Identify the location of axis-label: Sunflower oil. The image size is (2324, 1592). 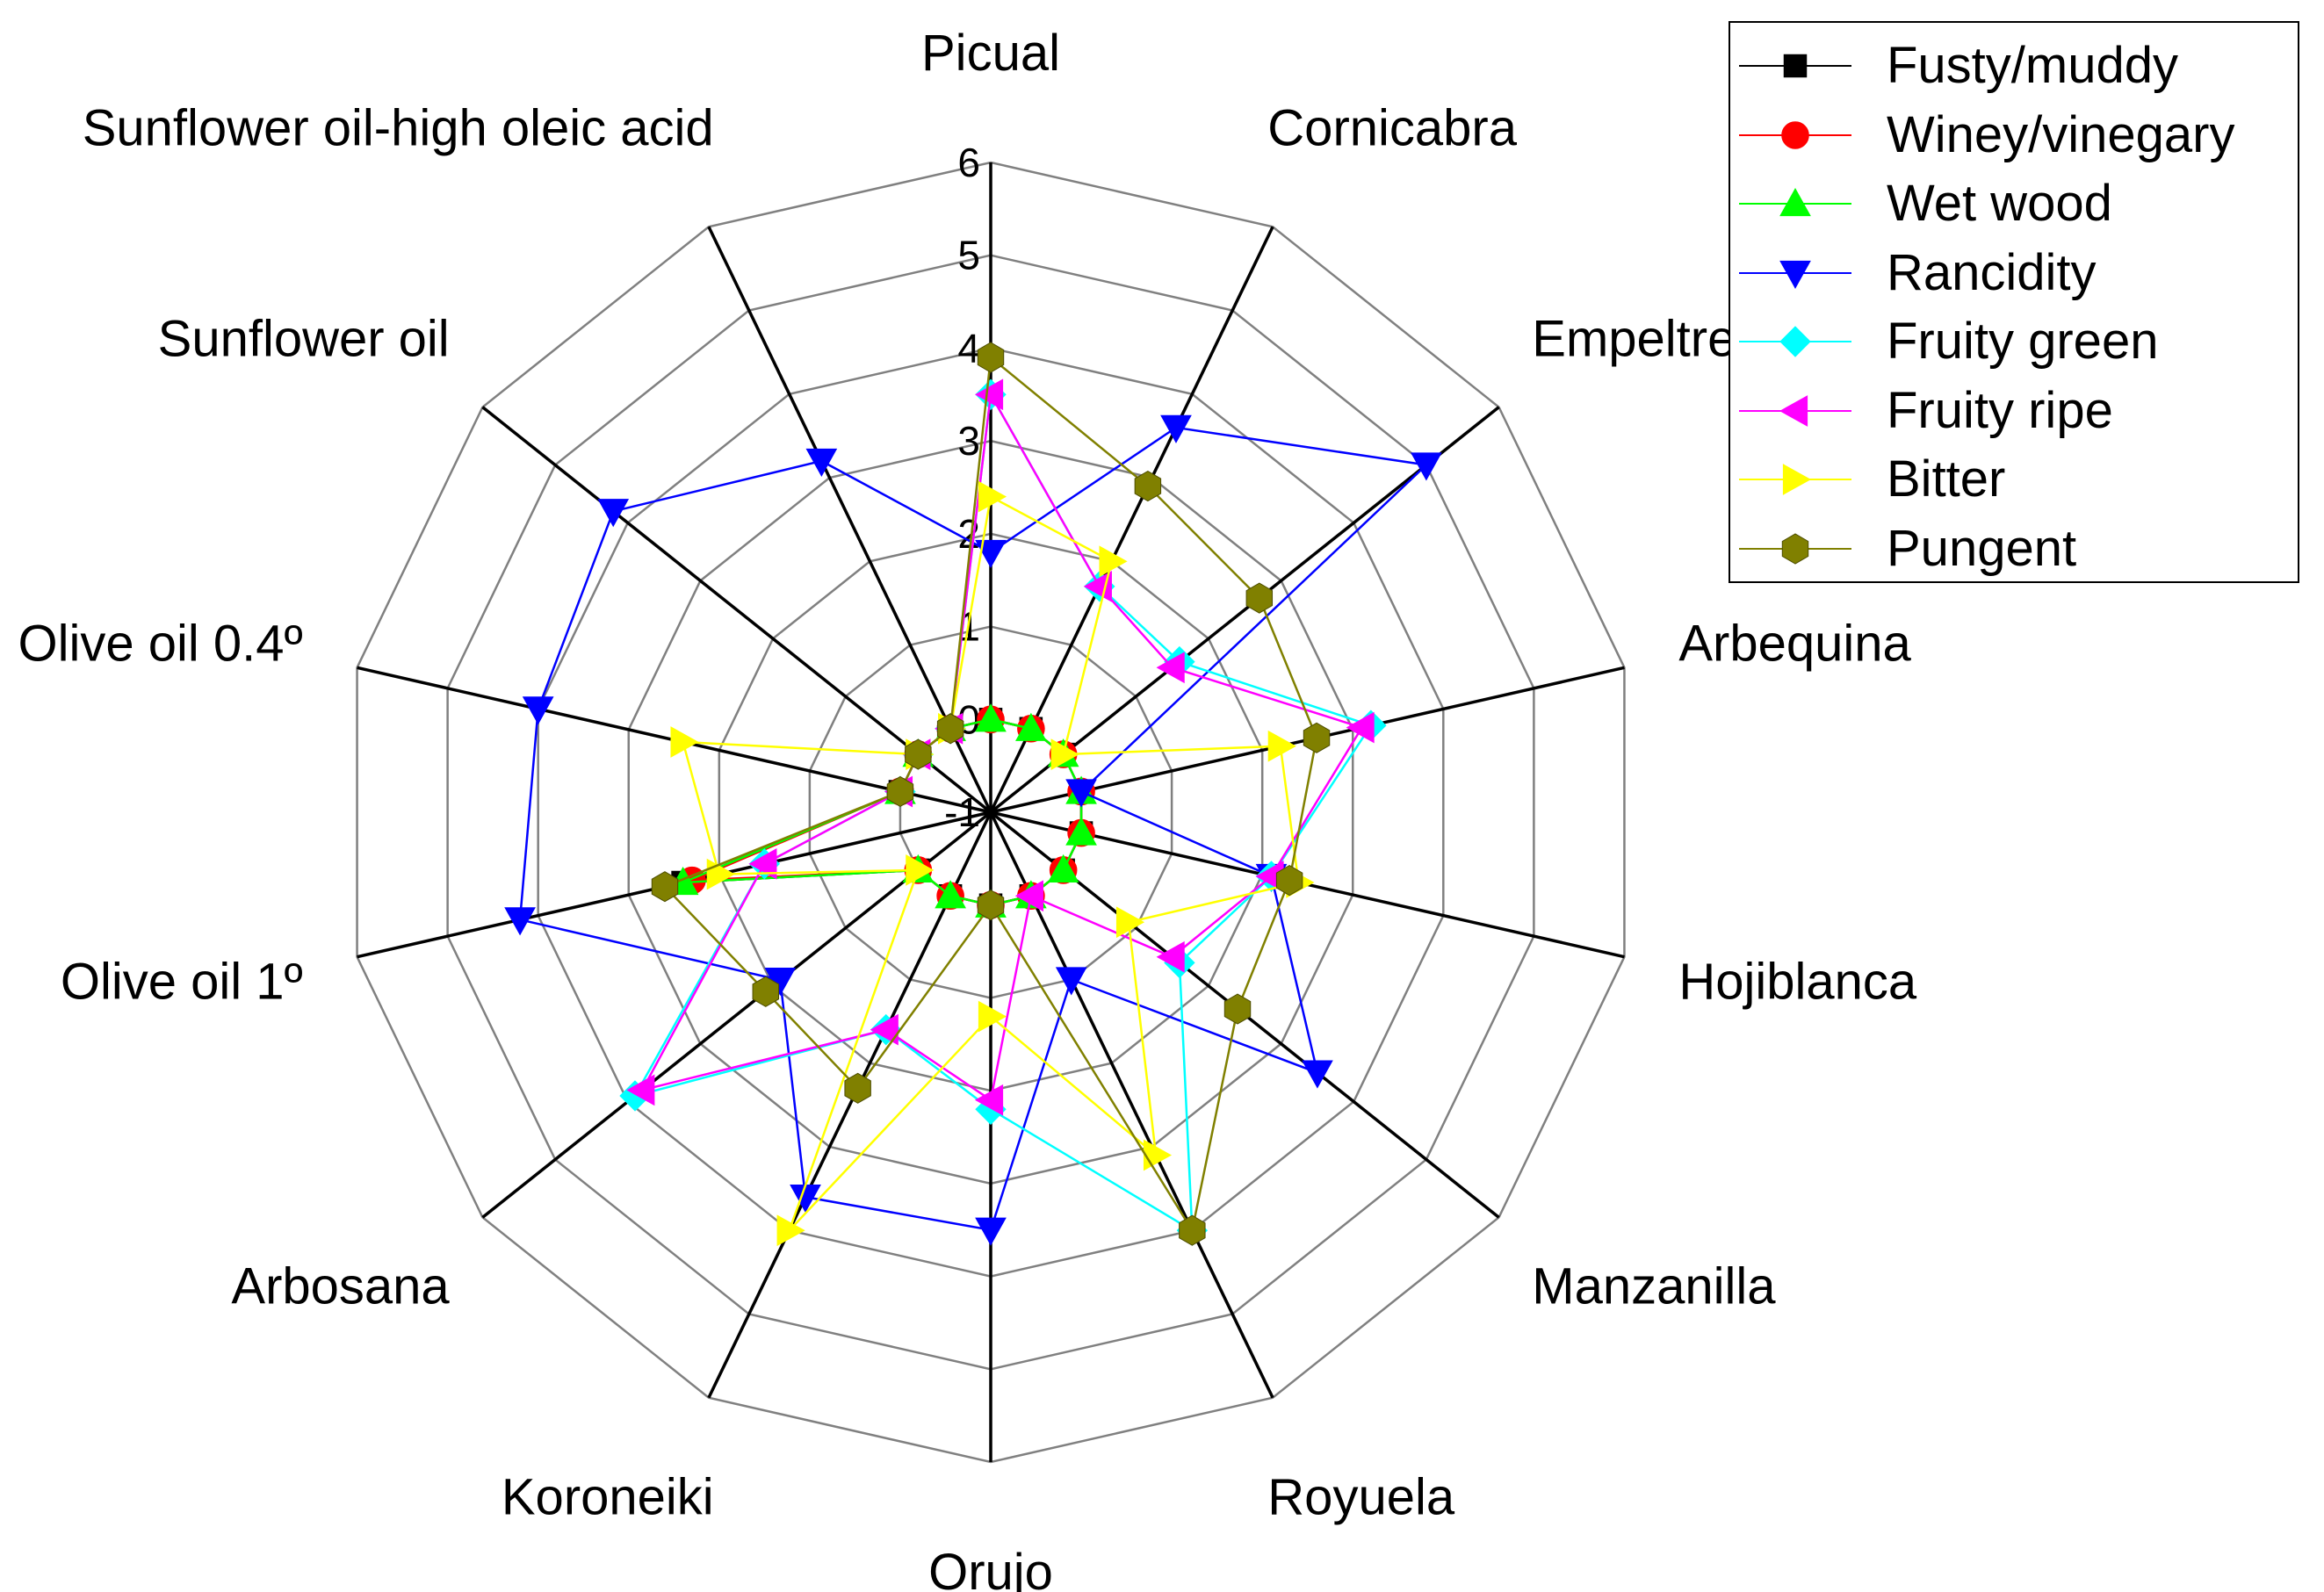
(304, 339).